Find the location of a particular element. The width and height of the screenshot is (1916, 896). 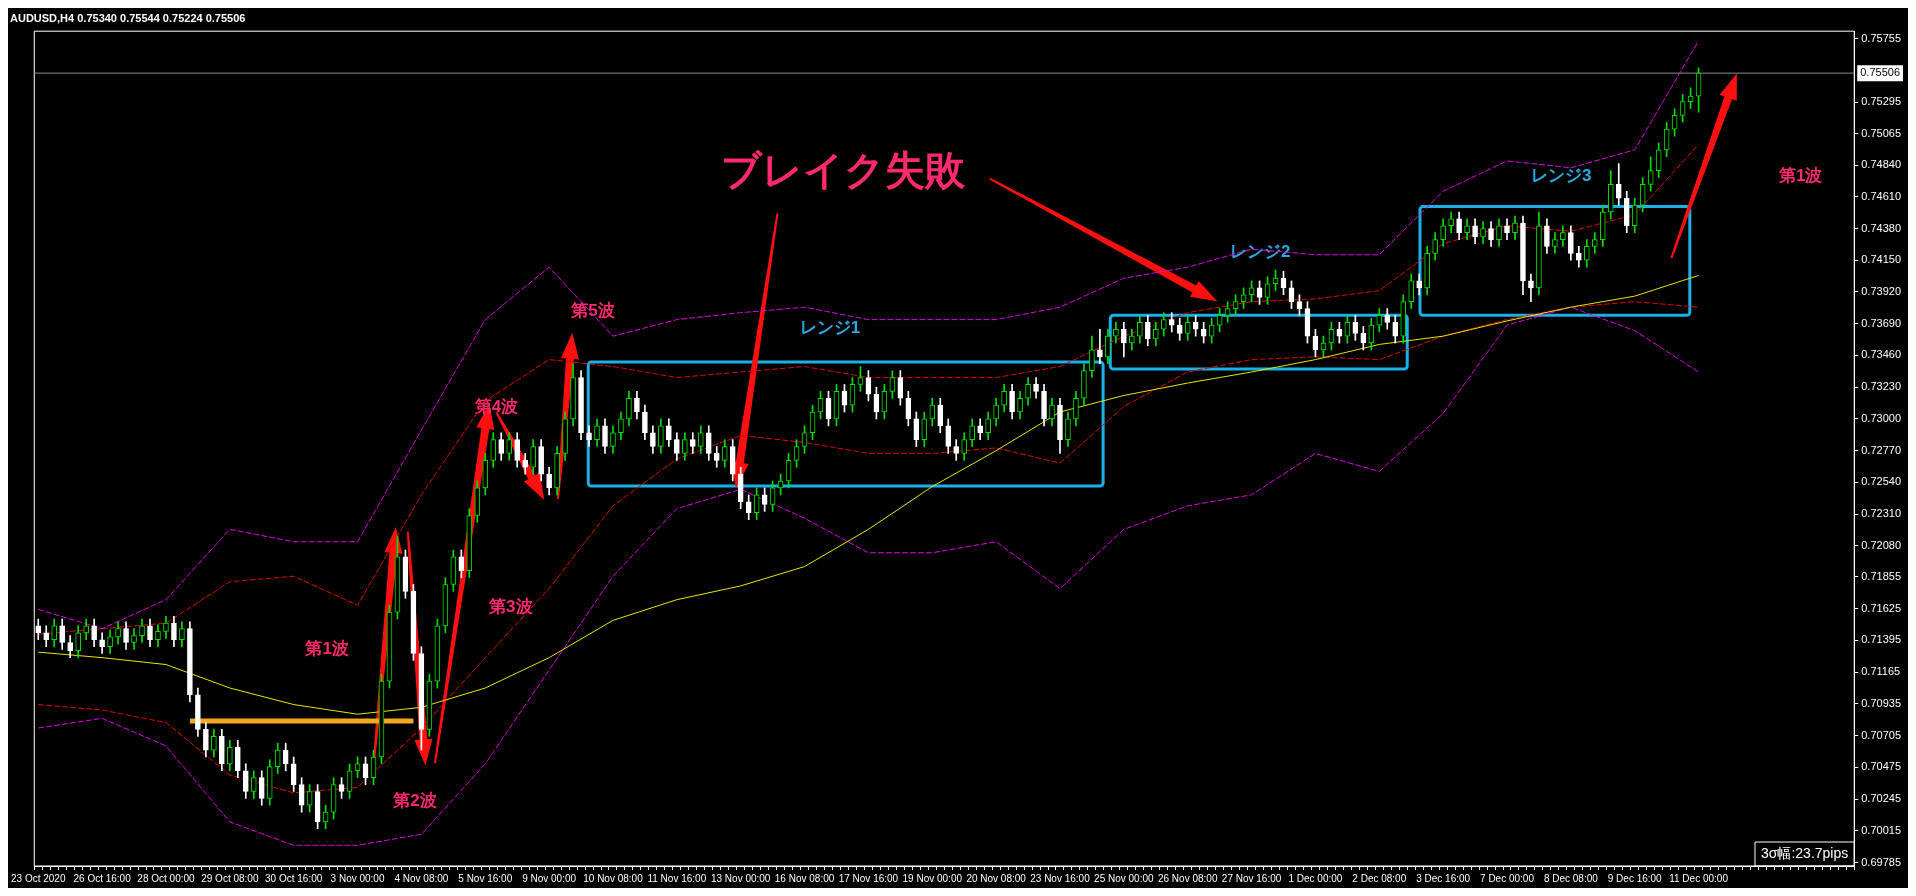

annotation: 第4波 is located at coordinates (496, 407).